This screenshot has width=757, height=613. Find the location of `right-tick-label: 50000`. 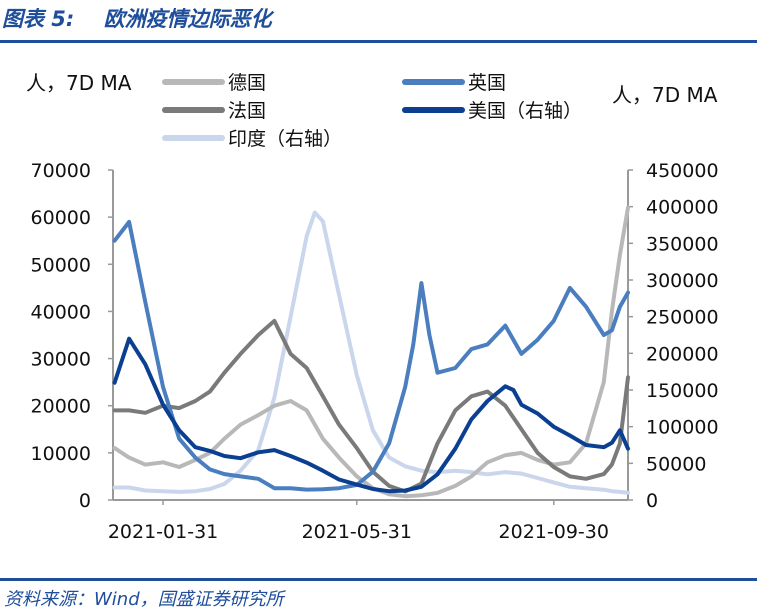

right-tick-label: 50000 is located at coordinates (676, 464).